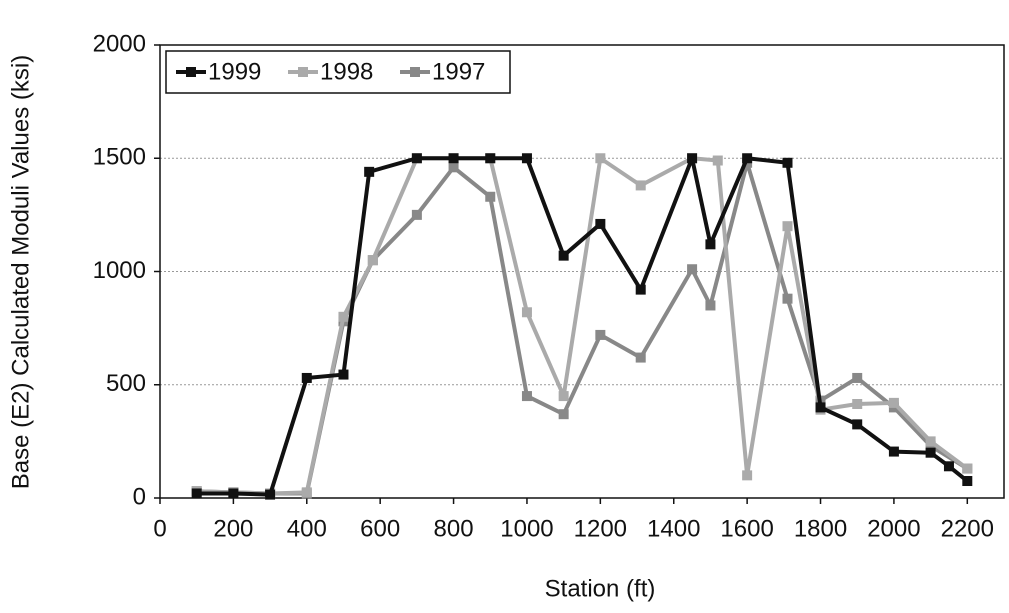  Describe the element at coordinates (967, 528) in the screenshot. I see `x-tick-label: 2200` at that location.